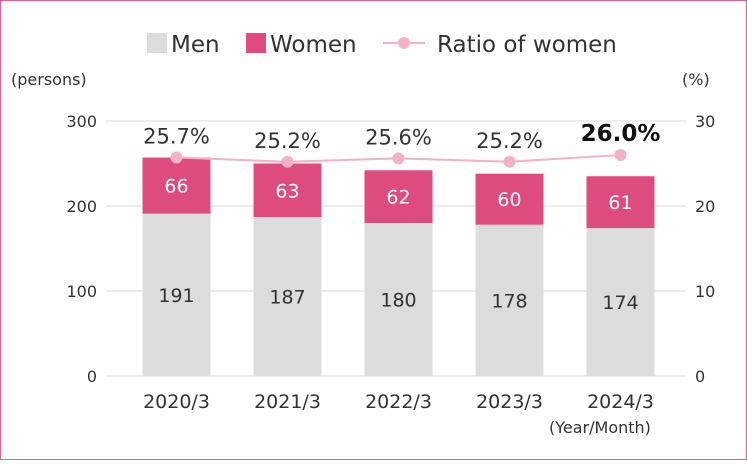 The height and width of the screenshot is (464, 747). I want to click on y-right-axis-label: (%), so click(696, 79).